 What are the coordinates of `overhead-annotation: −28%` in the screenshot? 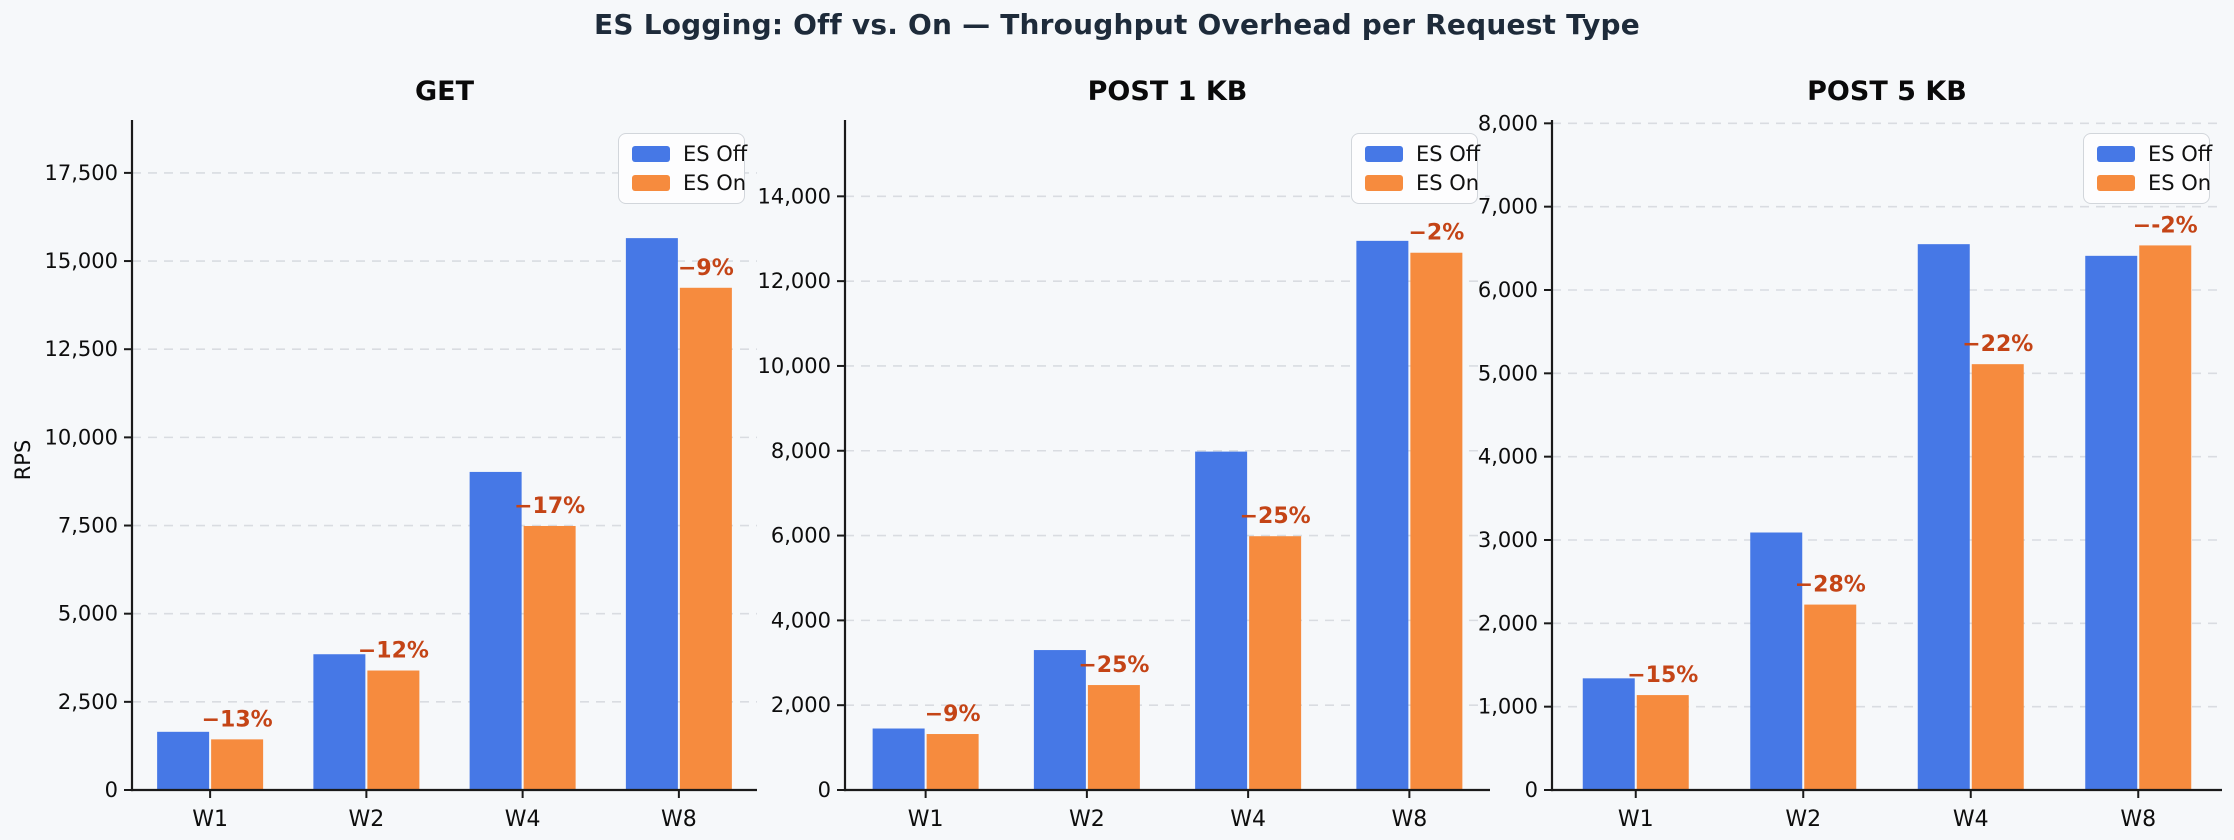 It's located at (1830, 585).